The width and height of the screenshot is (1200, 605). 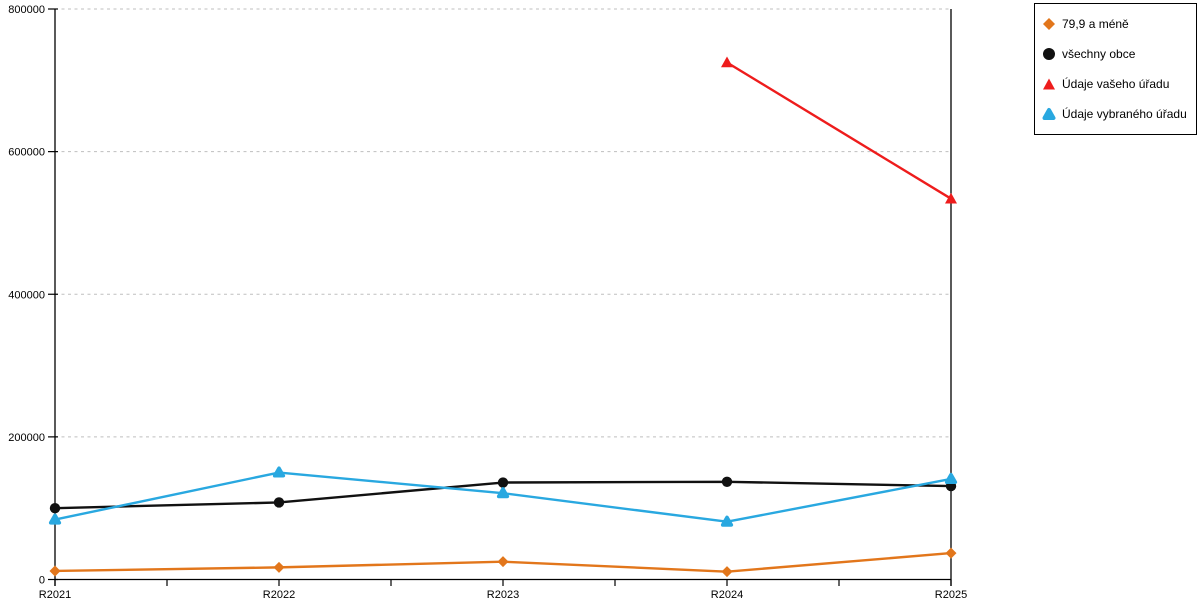 I want to click on x-tick-label: R2023, so click(x=503, y=594).